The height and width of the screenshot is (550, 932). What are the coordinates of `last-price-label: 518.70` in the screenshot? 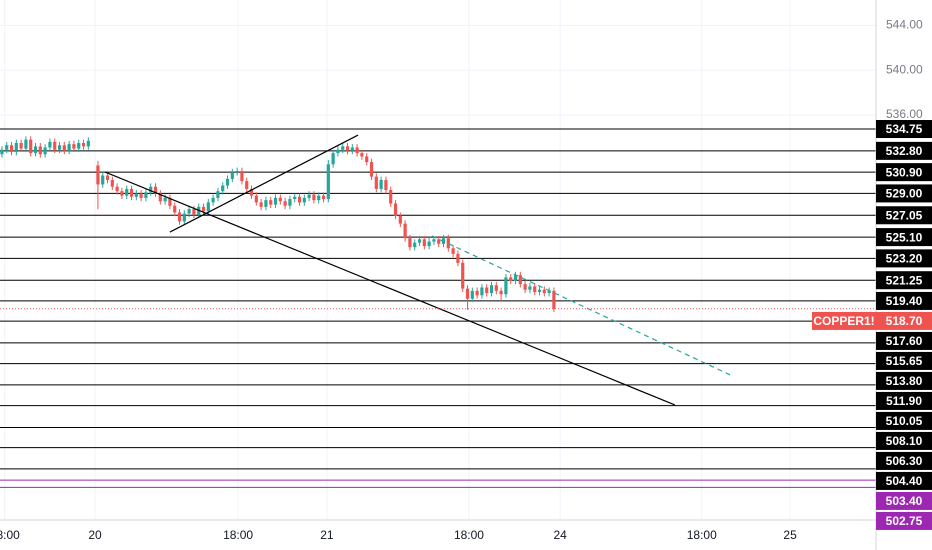 It's located at (904, 321).